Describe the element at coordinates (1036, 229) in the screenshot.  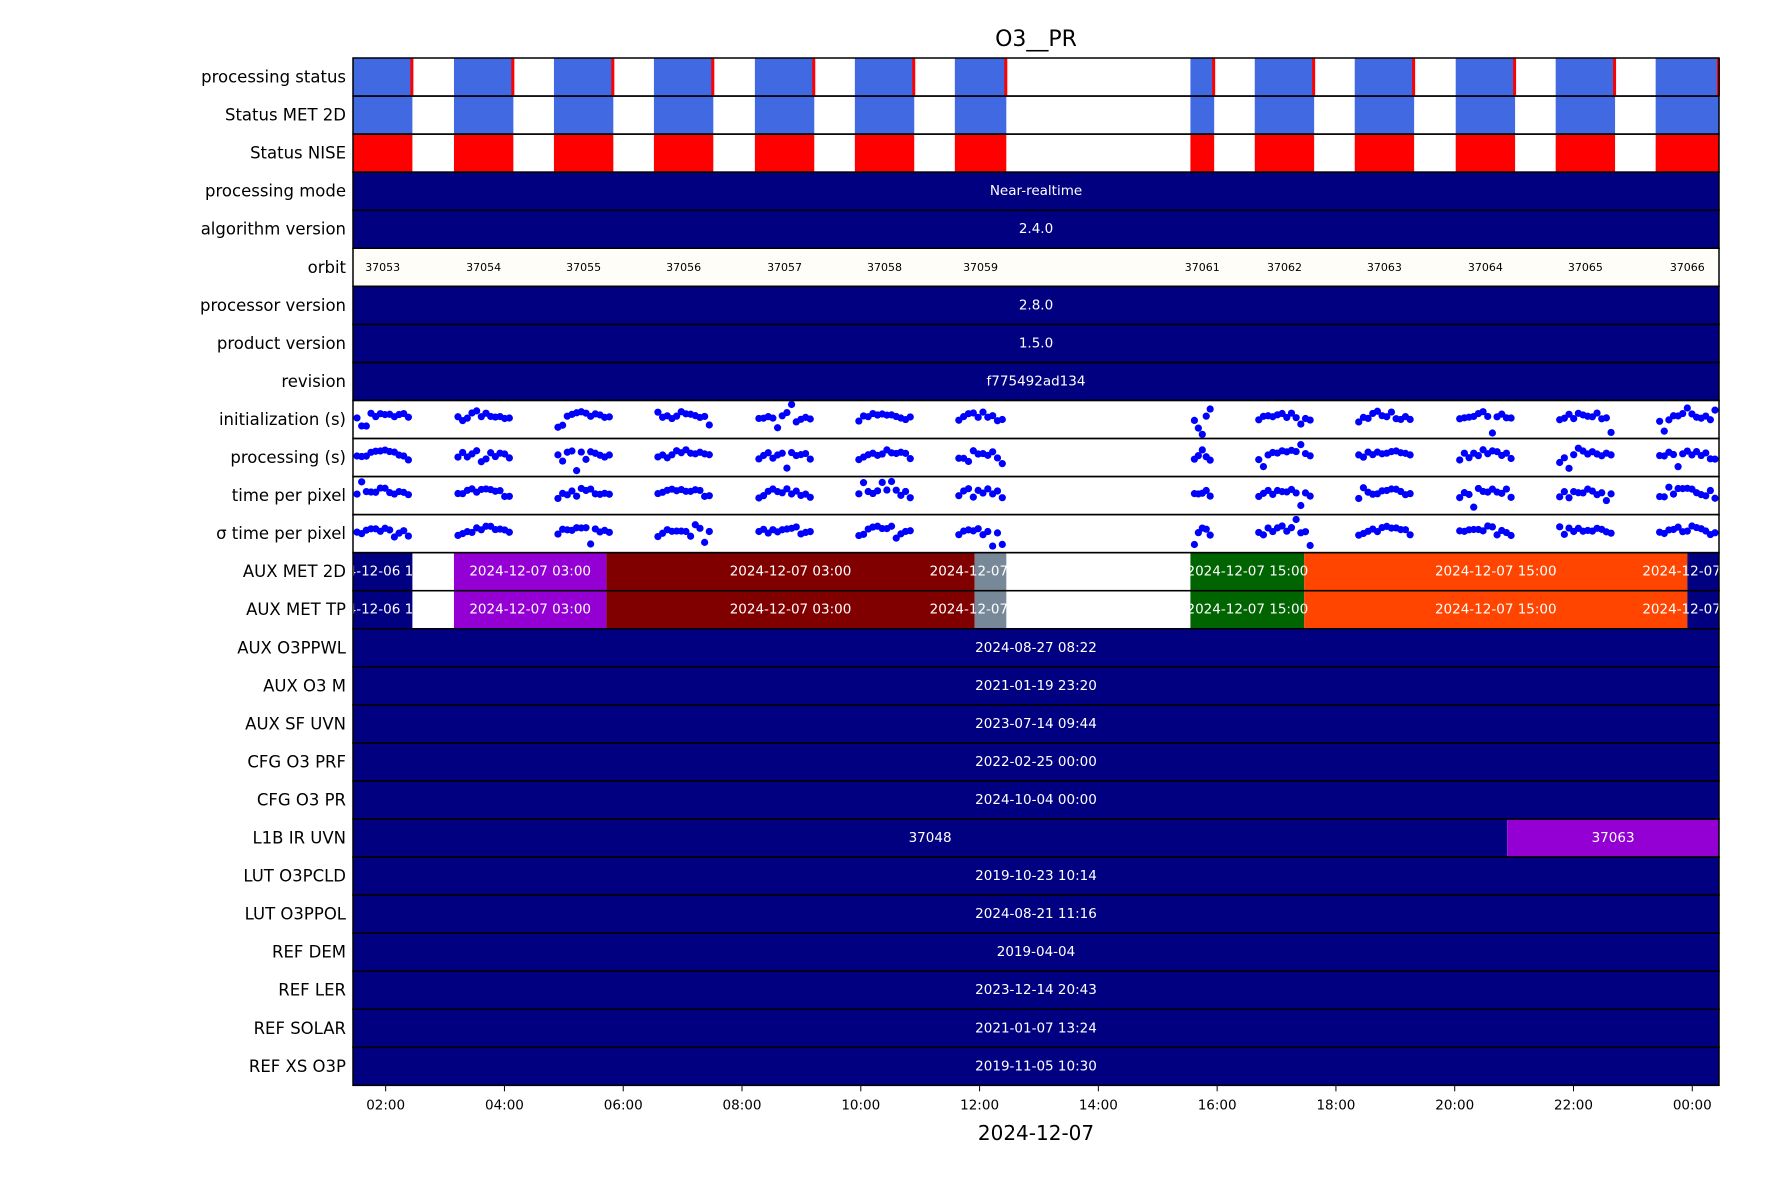
I see `bar-label: 2.4.0` at that location.